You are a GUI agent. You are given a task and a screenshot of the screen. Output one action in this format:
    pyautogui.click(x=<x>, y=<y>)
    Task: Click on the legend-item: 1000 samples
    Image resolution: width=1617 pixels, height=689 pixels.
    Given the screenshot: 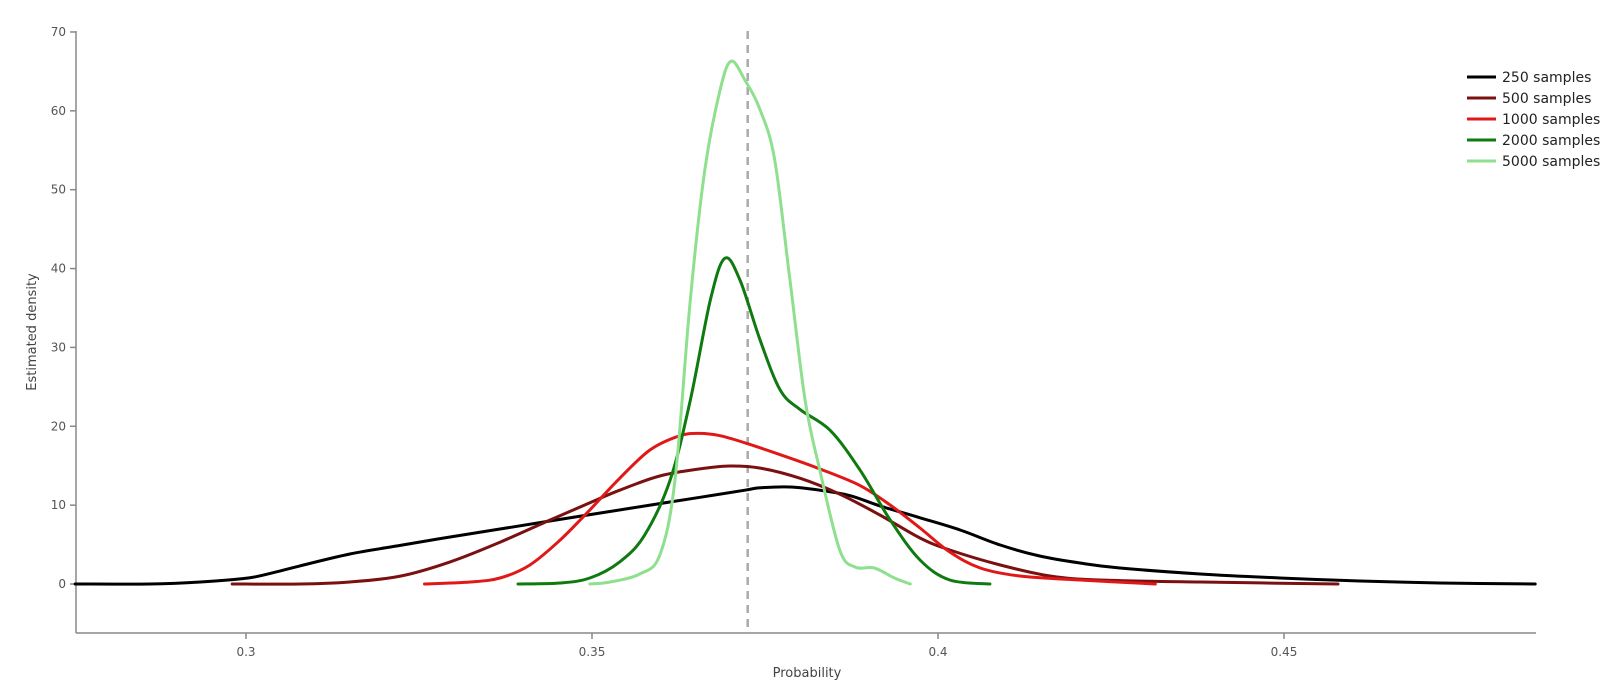 What is the action you would take?
    pyautogui.click(x=1533, y=120)
    